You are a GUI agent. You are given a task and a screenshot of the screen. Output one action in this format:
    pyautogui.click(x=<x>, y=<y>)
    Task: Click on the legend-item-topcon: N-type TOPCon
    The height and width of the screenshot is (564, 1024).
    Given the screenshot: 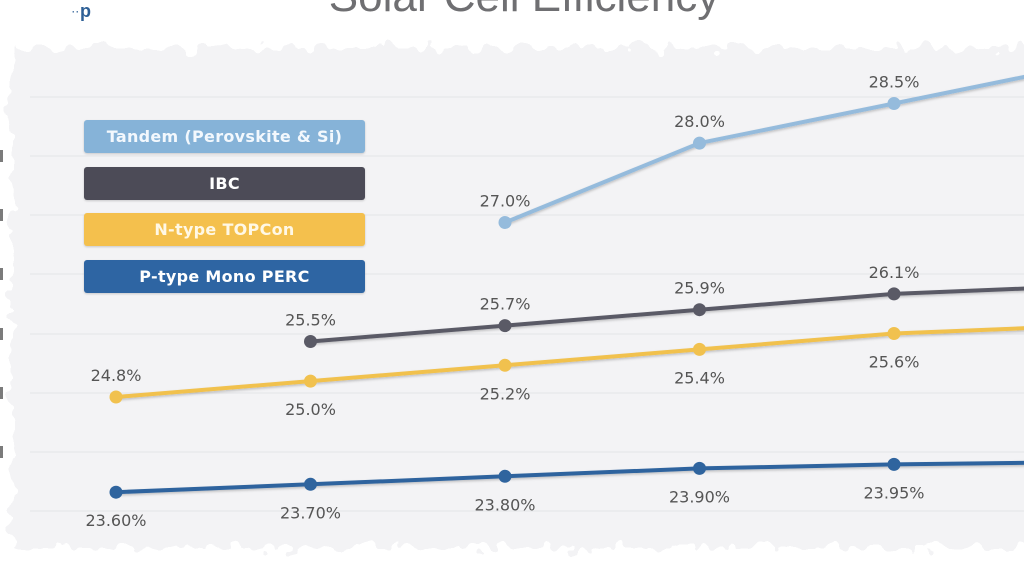 What is the action you would take?
    pyautogui.click(x=224, y=229)
    